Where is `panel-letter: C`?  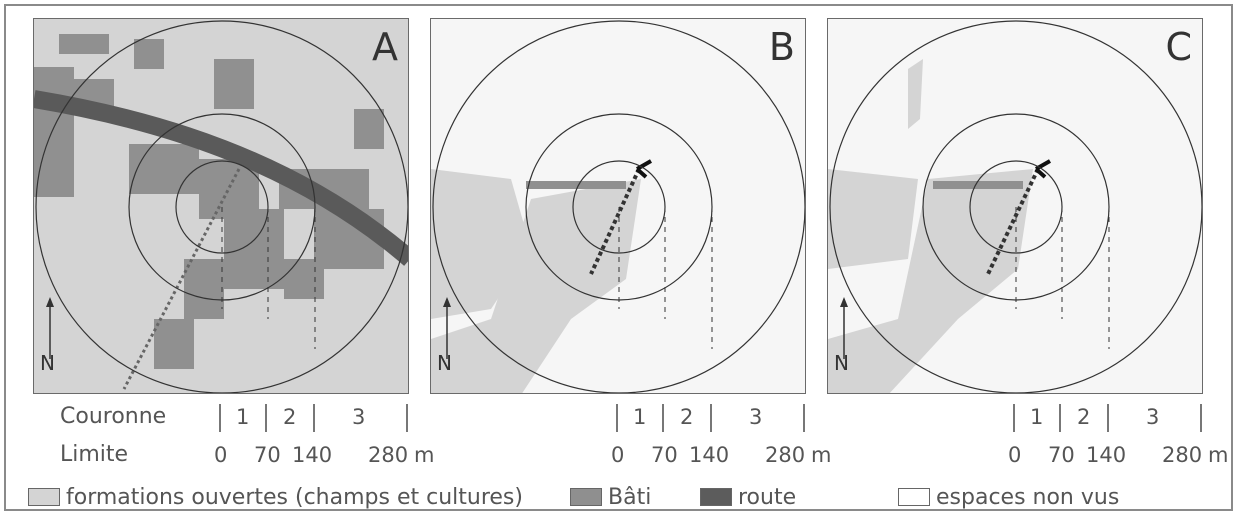
panel-letter: C is located at coordinates (1178, 47).